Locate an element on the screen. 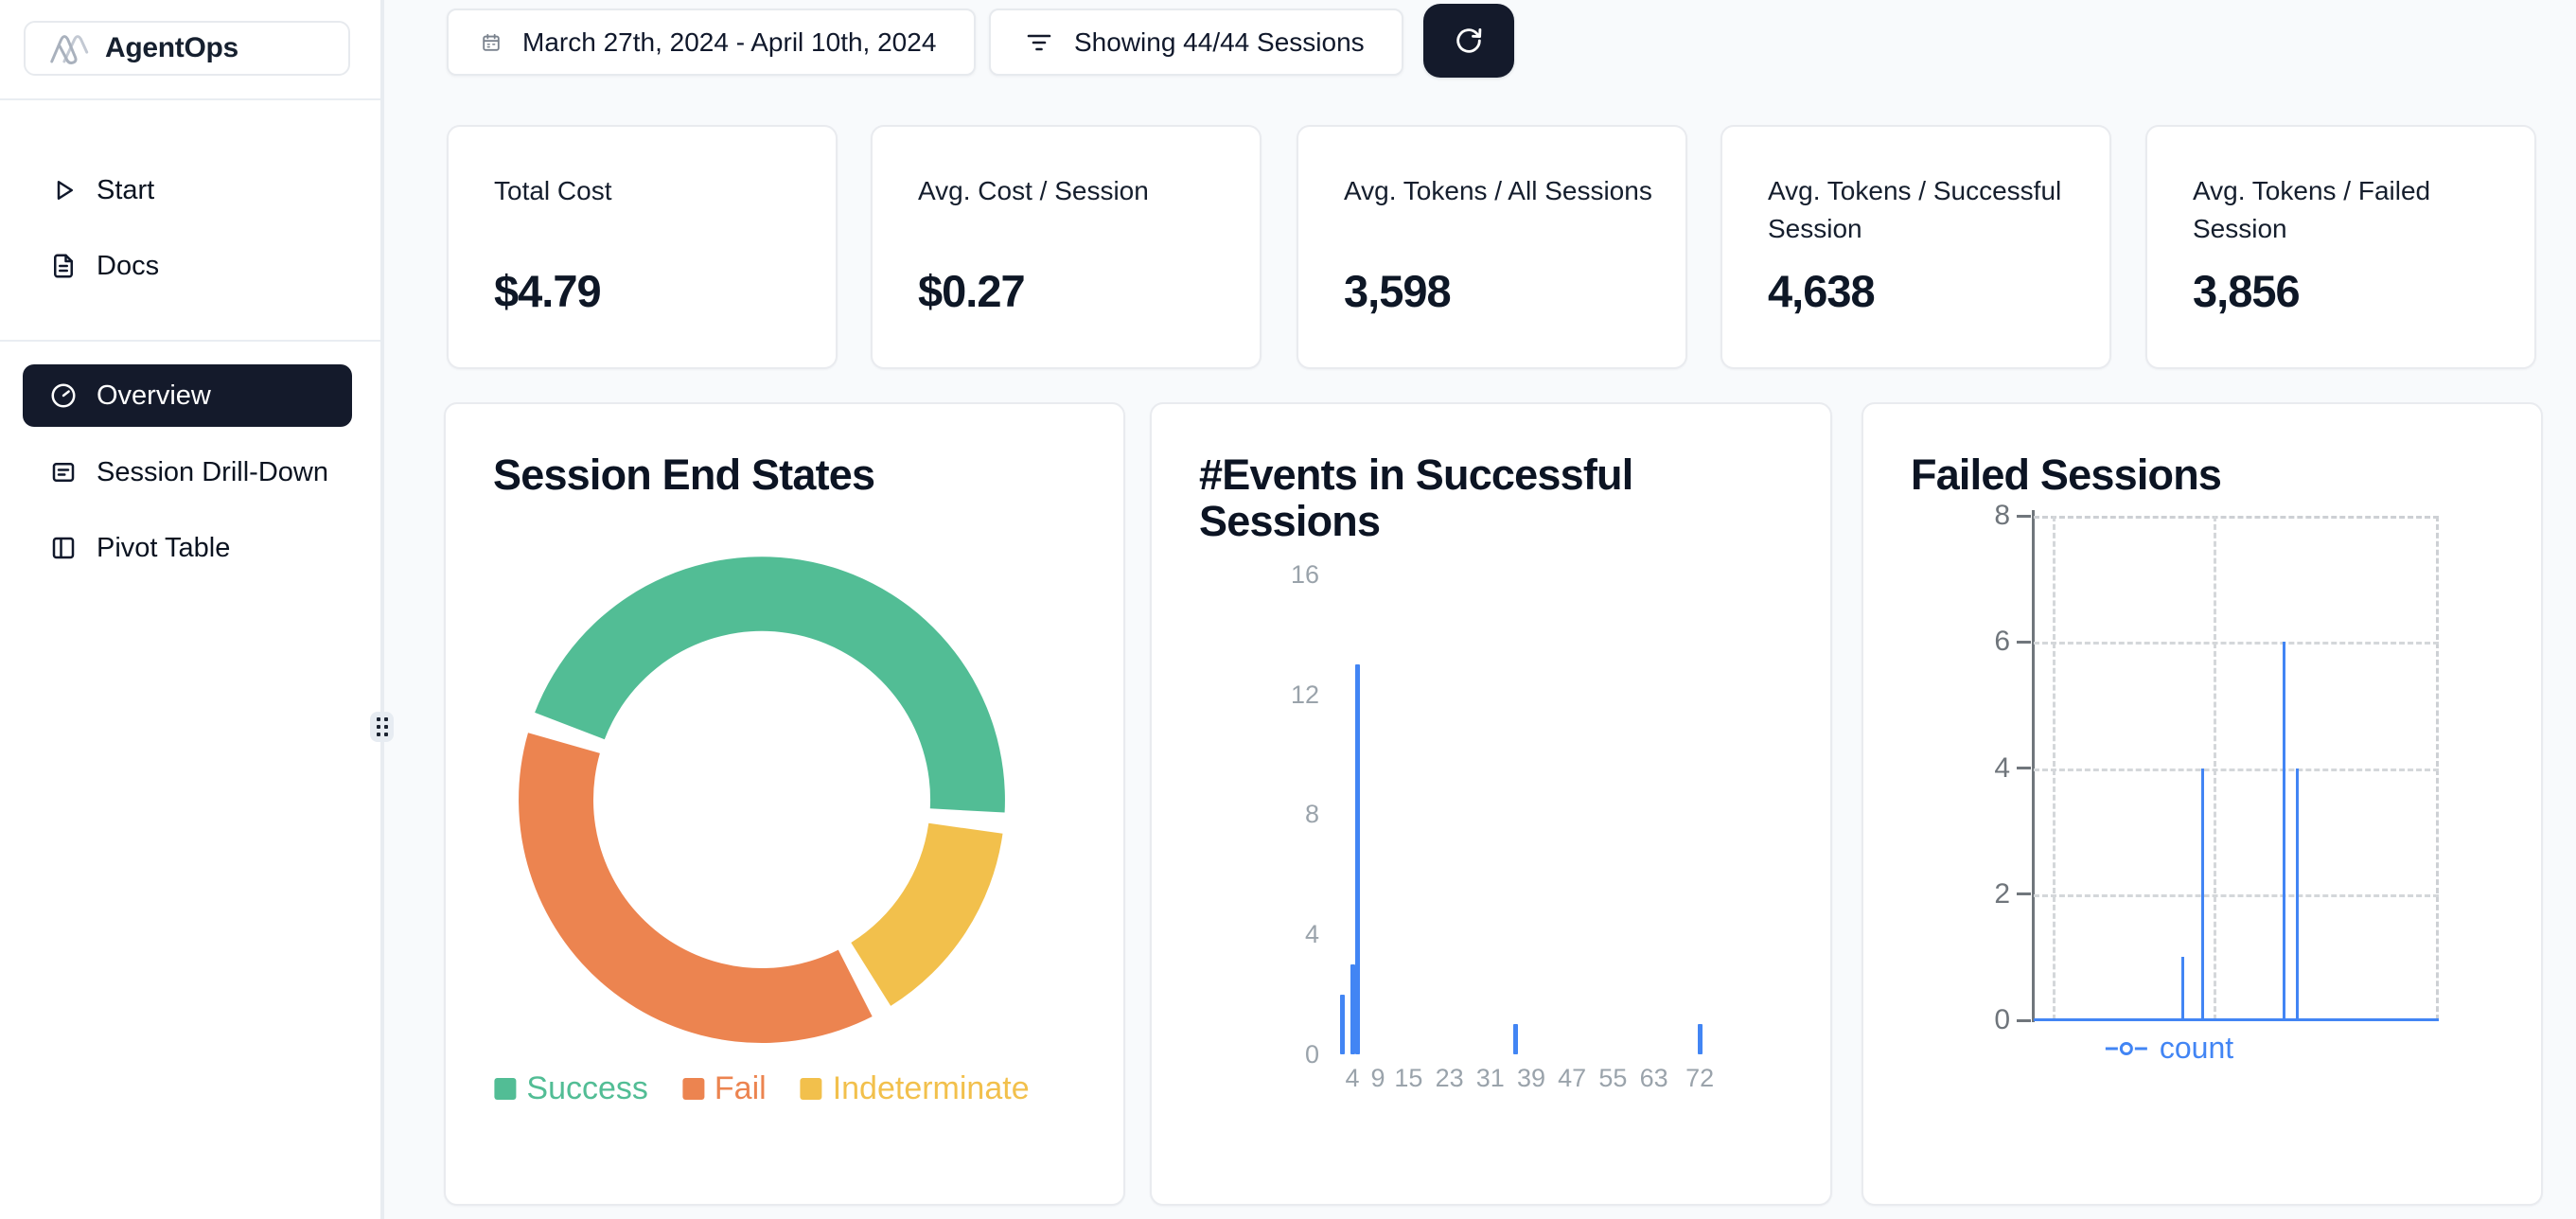  donut-svg is located at coordinates (762, 799).